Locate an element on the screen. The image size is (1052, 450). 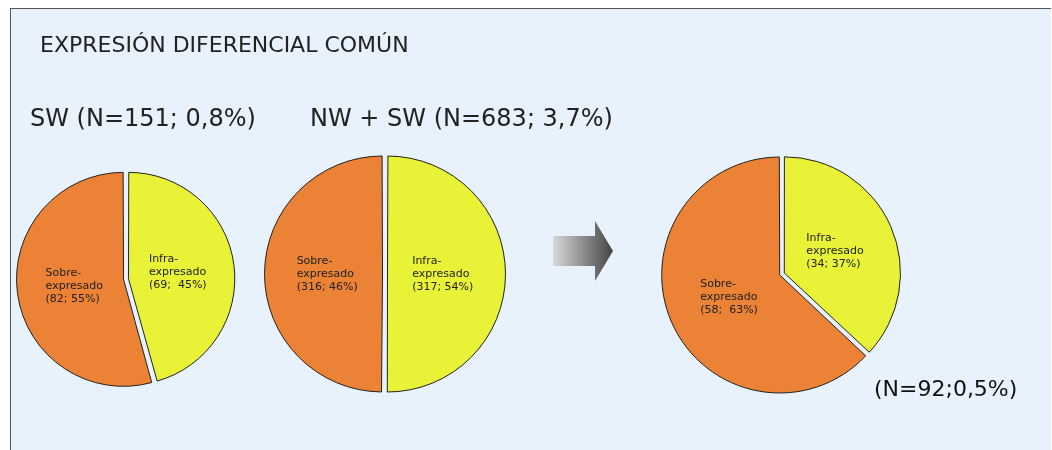
data-label: (69; 45%) is located at coordinates (177, 284).